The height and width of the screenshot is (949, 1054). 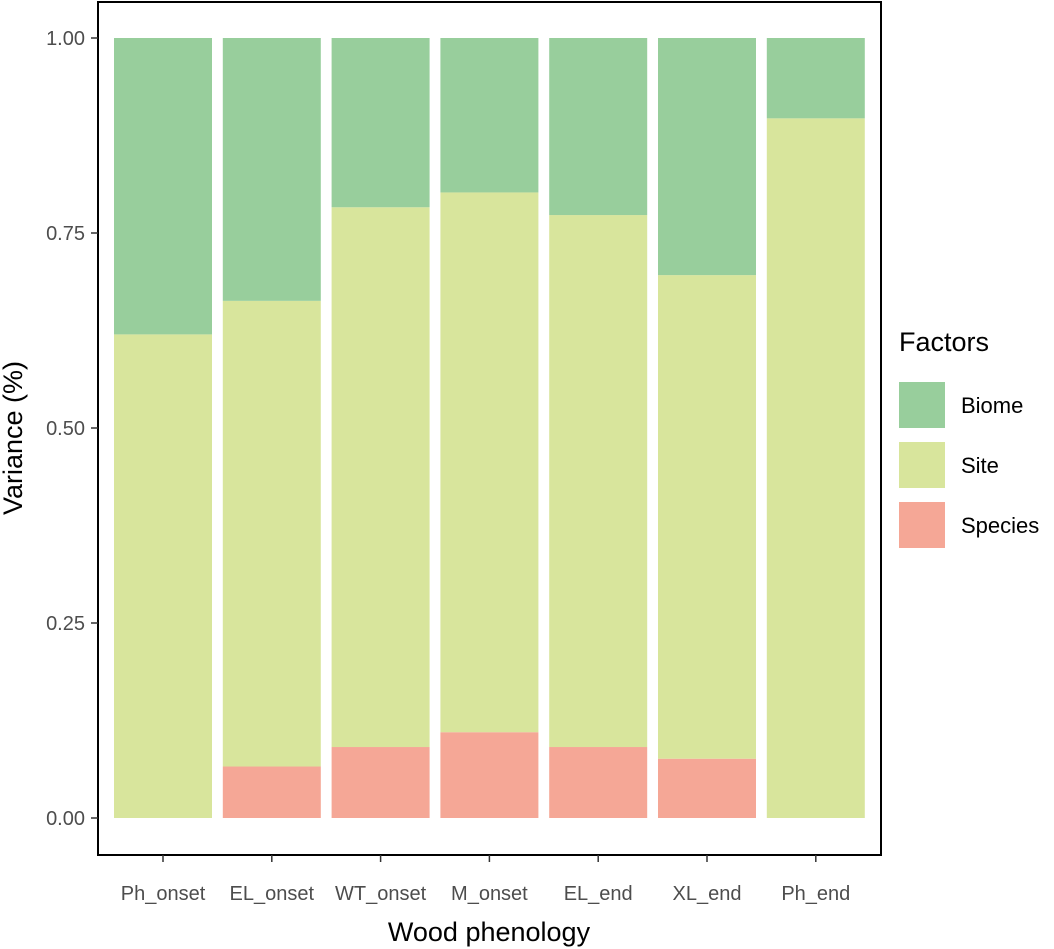 What do you see at coordinates (65, 39) in the screenshot?
I see `y-tick-label: 1.00` at bounding box center [65, 39].